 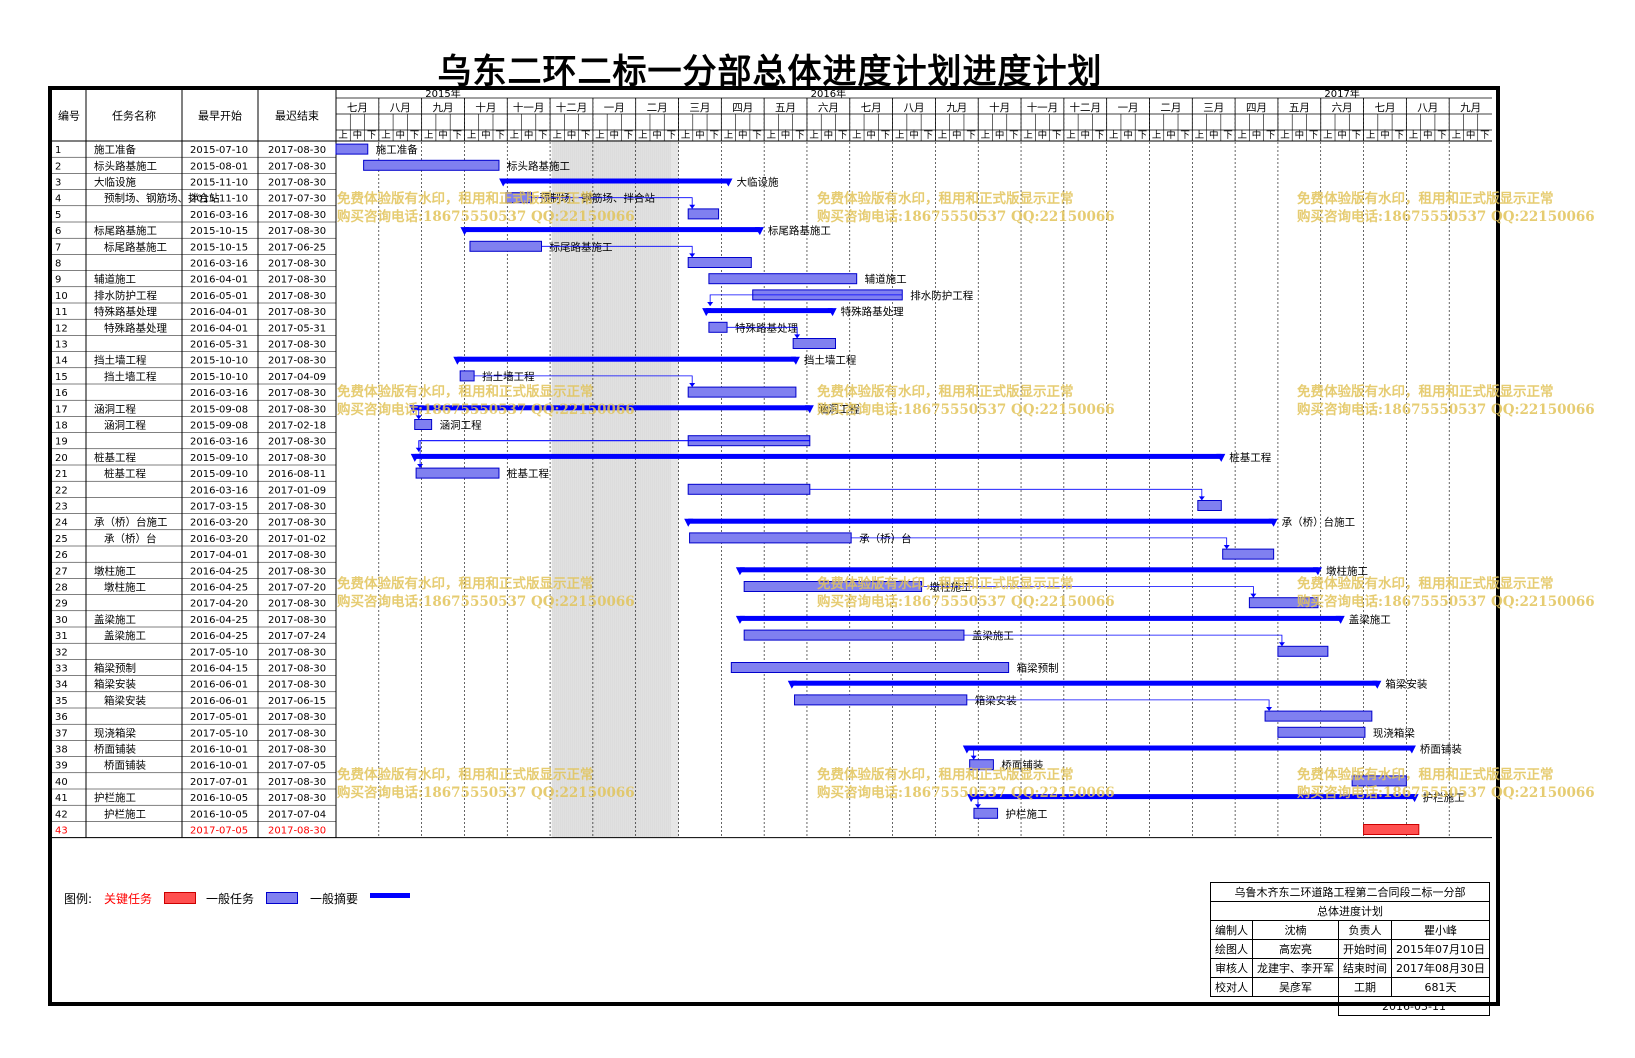 I want to click on row-start: 2016-04-25, so click(x=219, y=636).